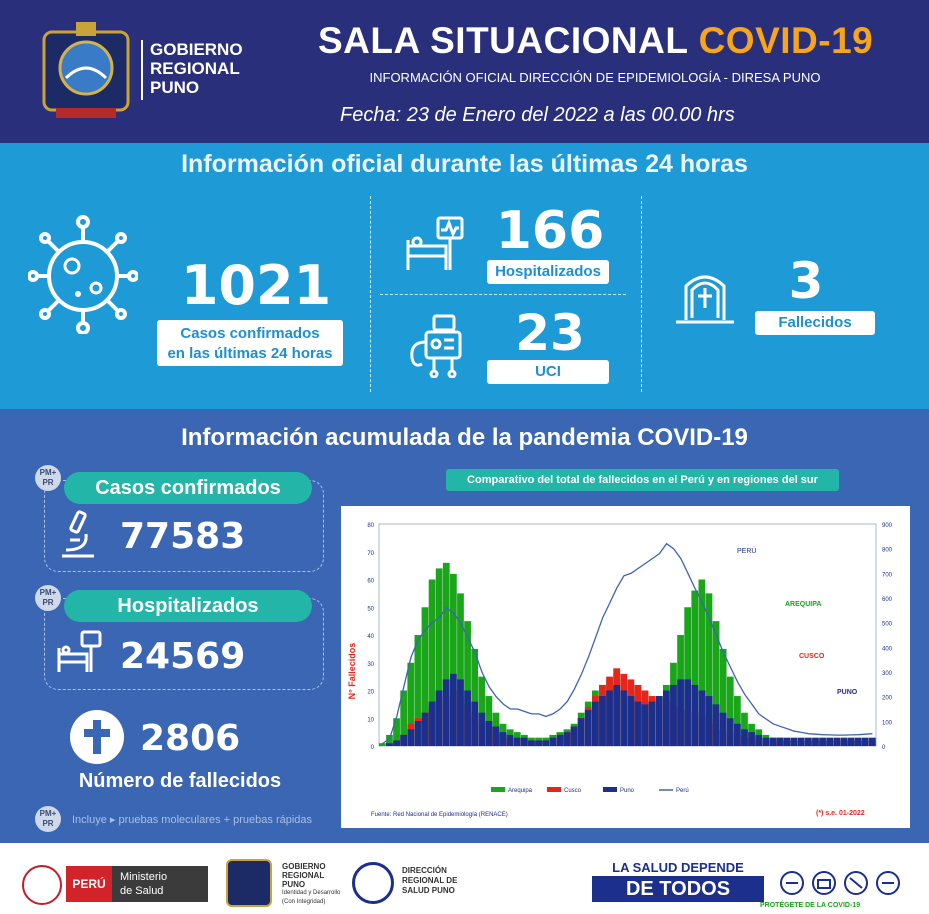 The width and height of the screenshot is (929, 914). I want to click on y-left-tick-label: 60, so click(370, 582).